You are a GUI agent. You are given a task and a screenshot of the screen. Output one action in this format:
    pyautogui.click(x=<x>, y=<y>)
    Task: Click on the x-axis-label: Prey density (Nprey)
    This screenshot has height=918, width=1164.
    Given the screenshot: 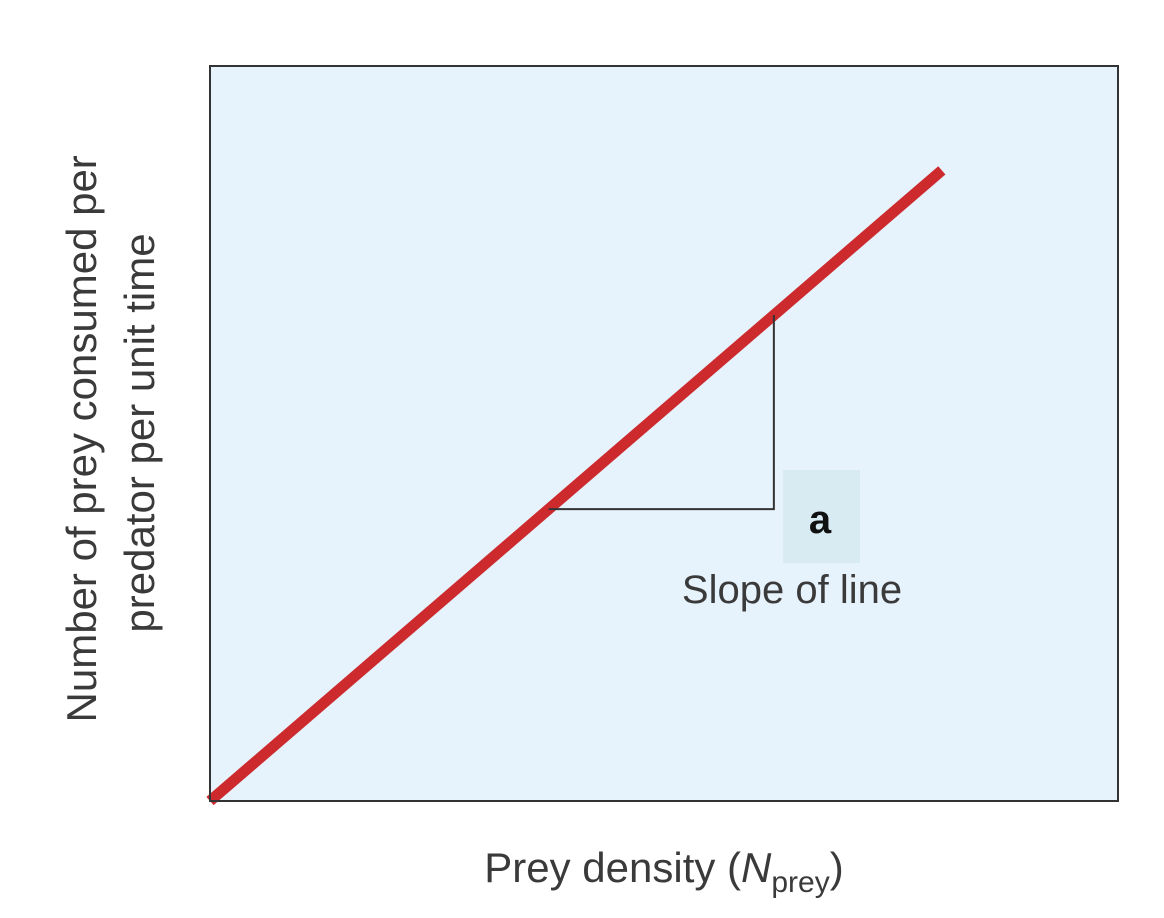 What is the action you would take?
    pyautogui.click(x=663, y=871)
    